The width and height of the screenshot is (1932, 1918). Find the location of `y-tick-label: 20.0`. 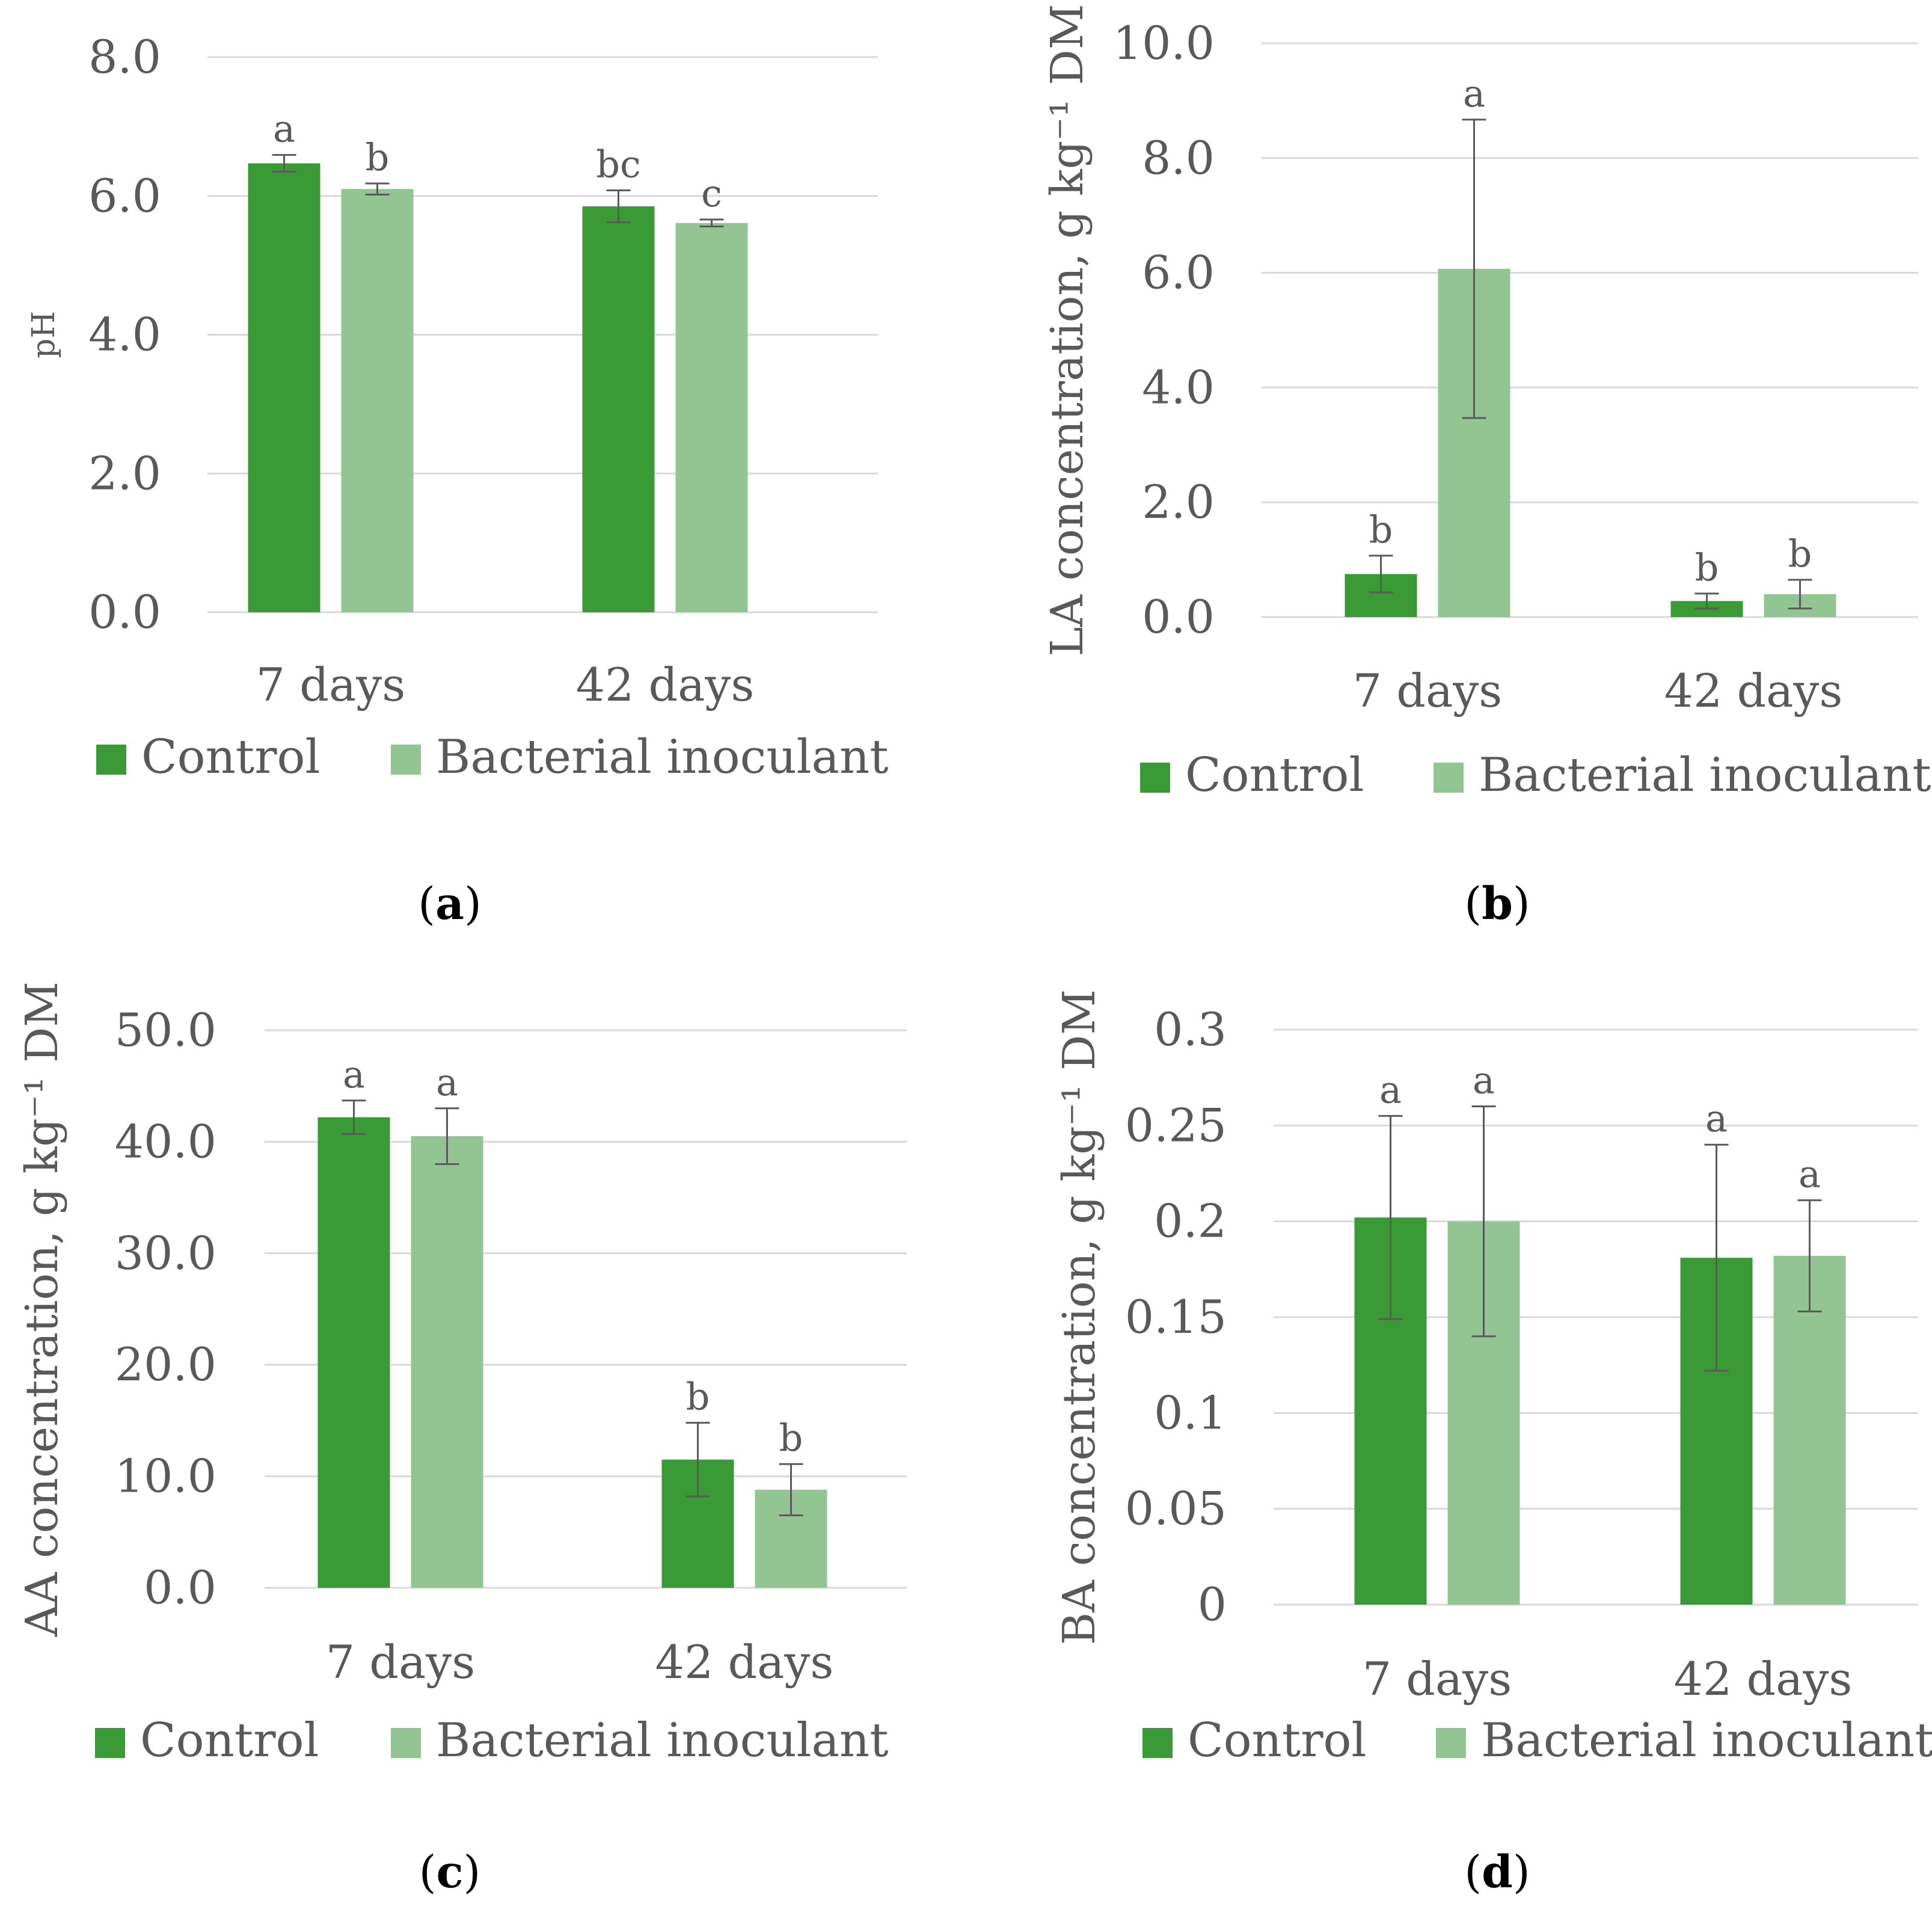

y-tick-label: 20.0 is located at coordinates (165, 1364).